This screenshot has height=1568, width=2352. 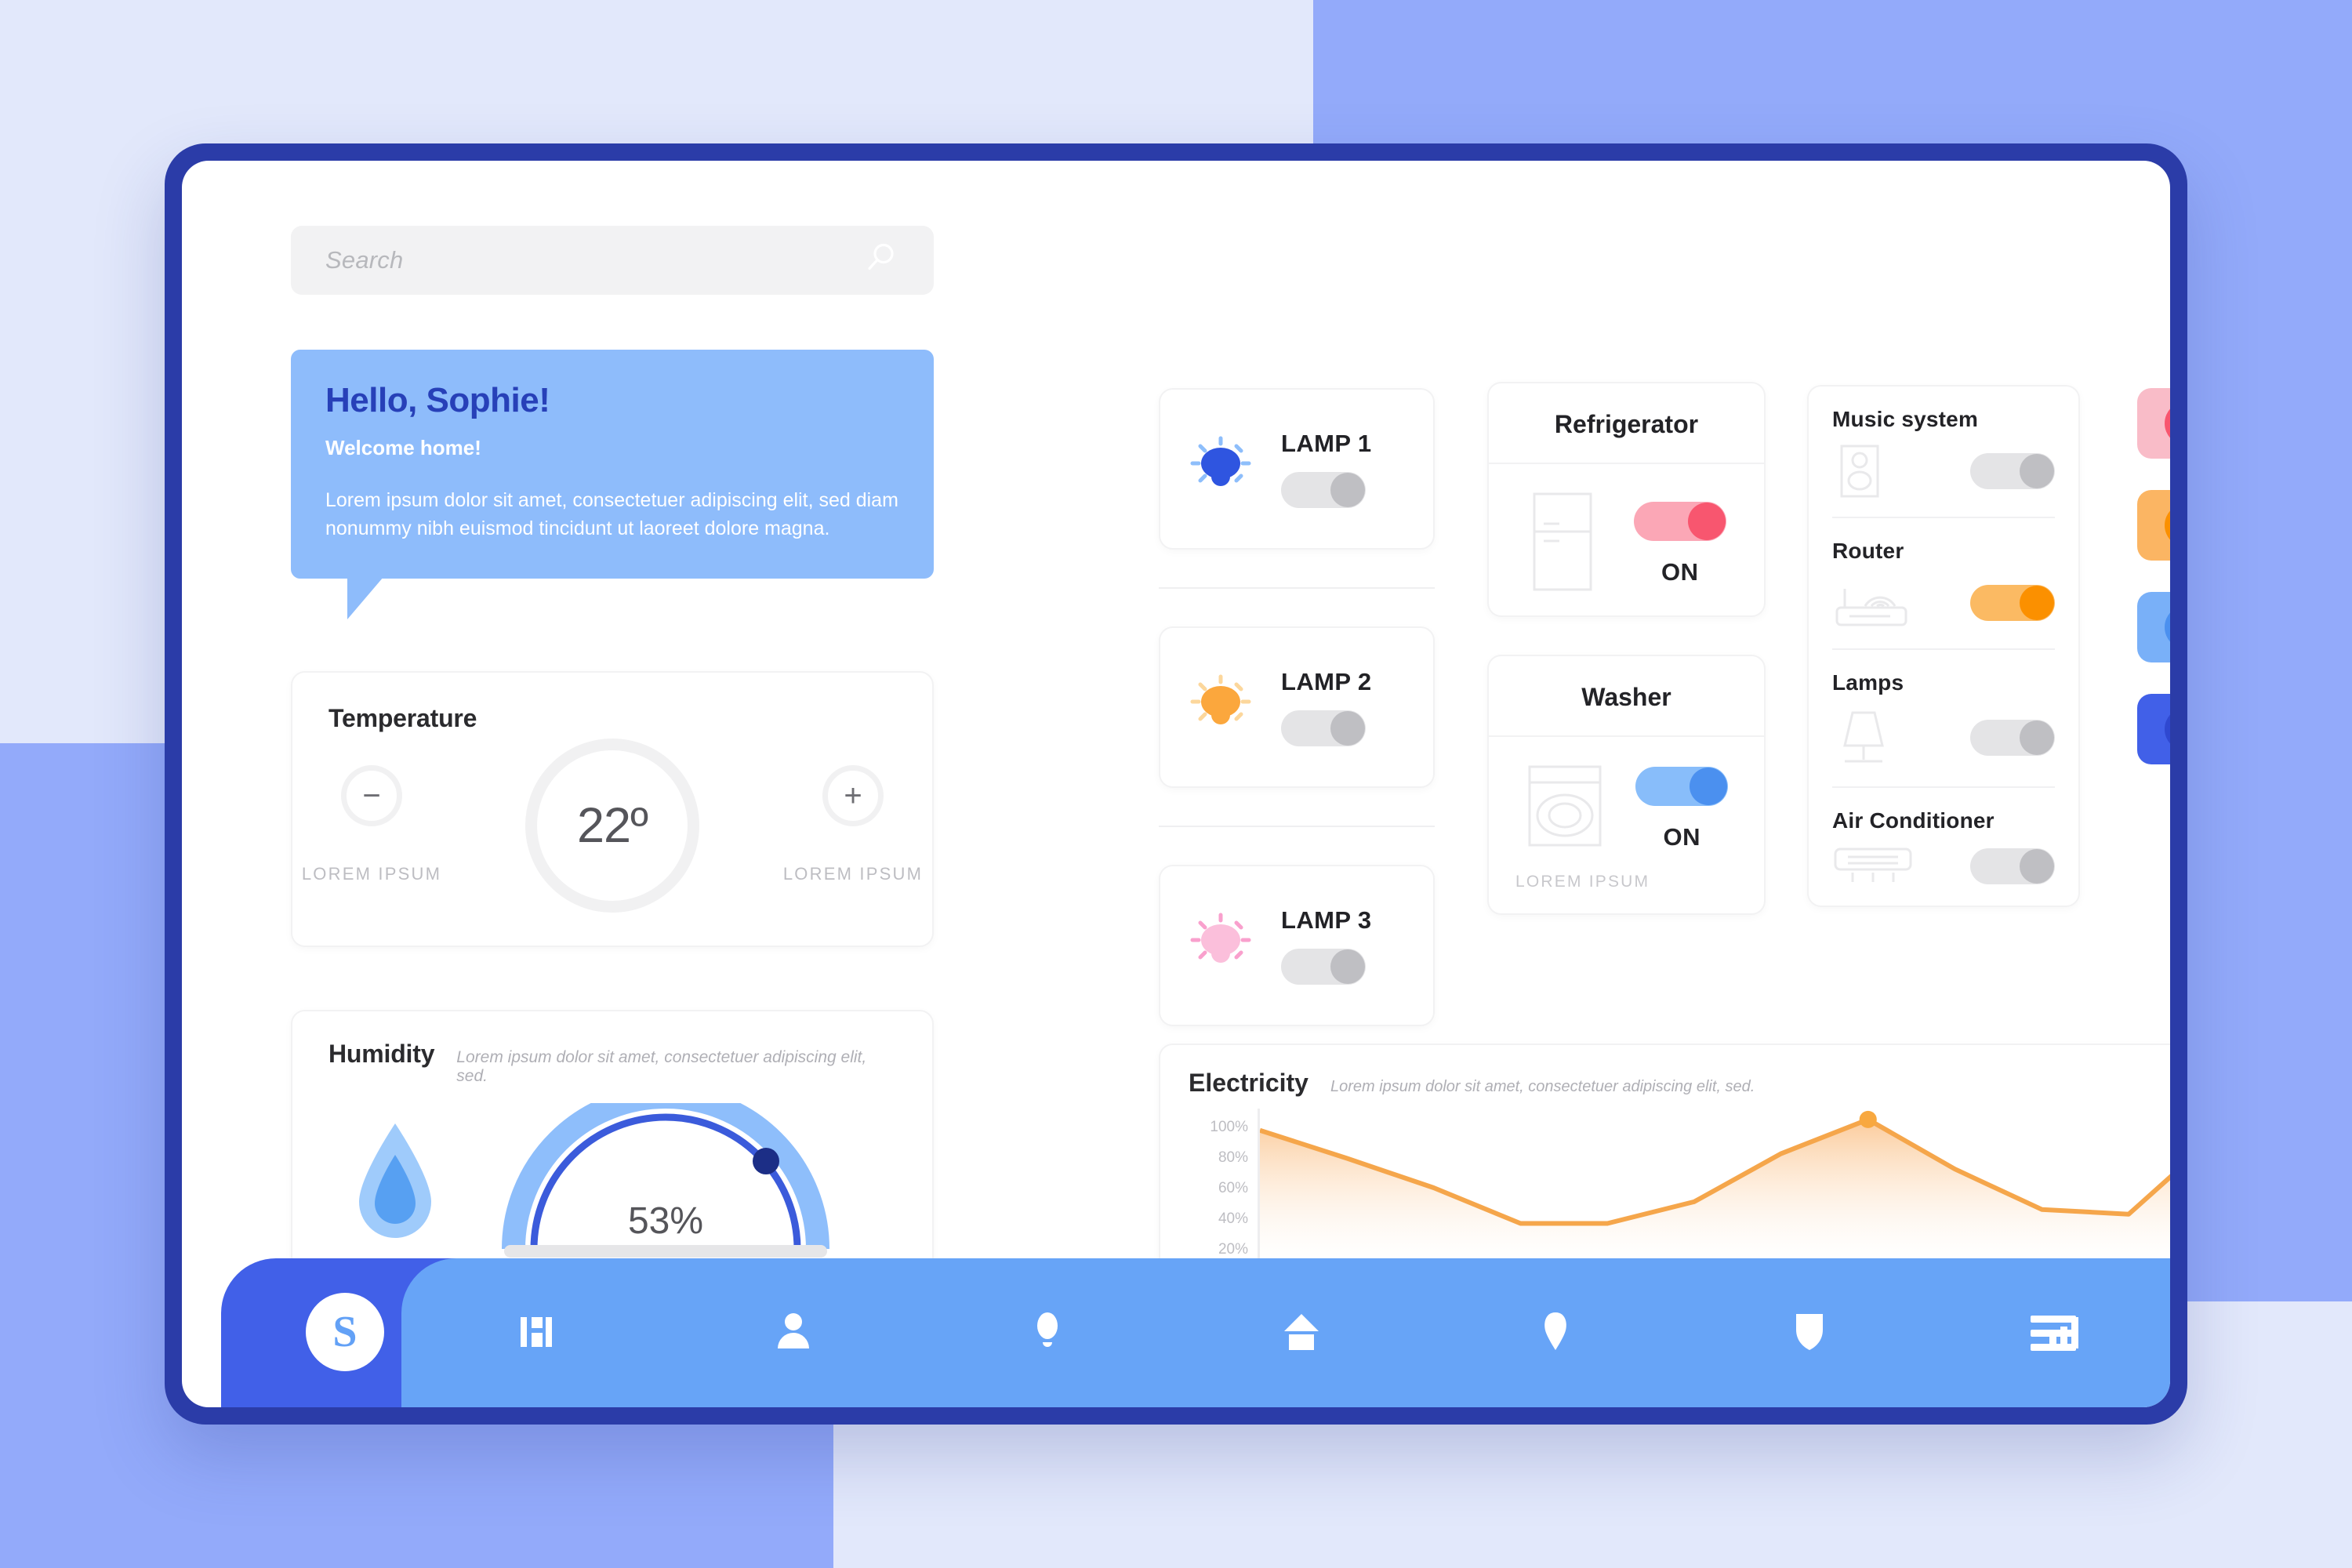 What do you see at coordinates (1323, 967) in the screenshot?
I see `lamp-3-toggle` at bounding box center [1323, 967].